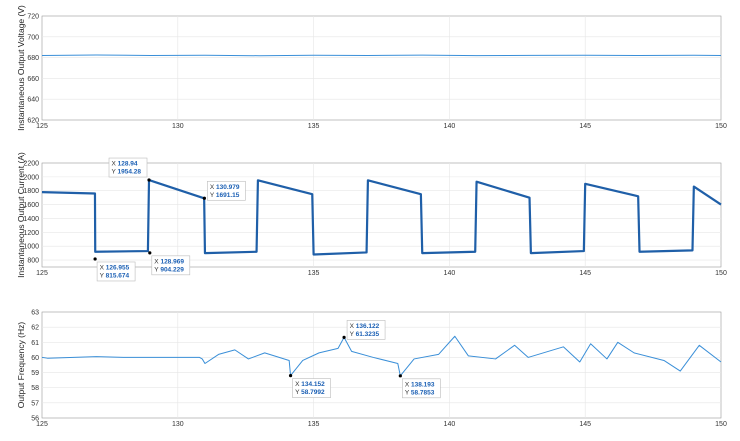 The width and height of the screenshot is (740, 441). I want to click on datatip-y-value: 1691.15, so click(228, 195).